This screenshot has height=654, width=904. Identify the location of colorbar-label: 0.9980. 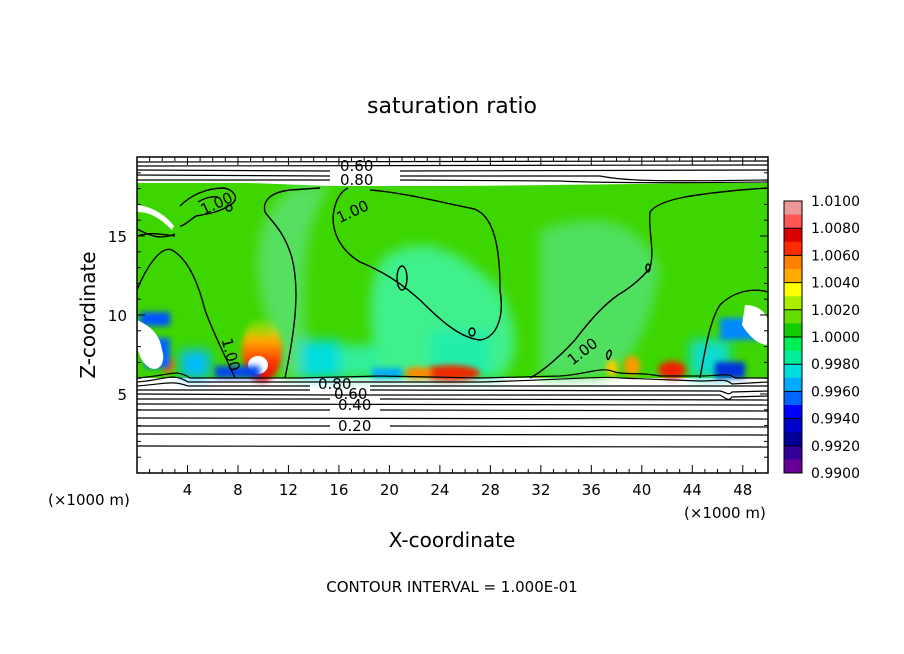
(835, 365).